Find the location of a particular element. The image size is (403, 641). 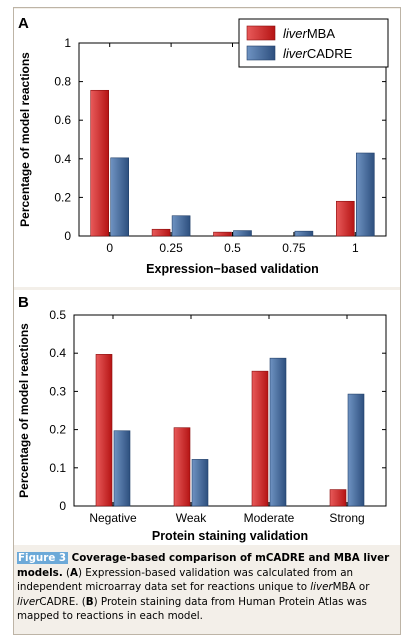

legend-label-rest: CADRE is located at coordinates (330, 53).